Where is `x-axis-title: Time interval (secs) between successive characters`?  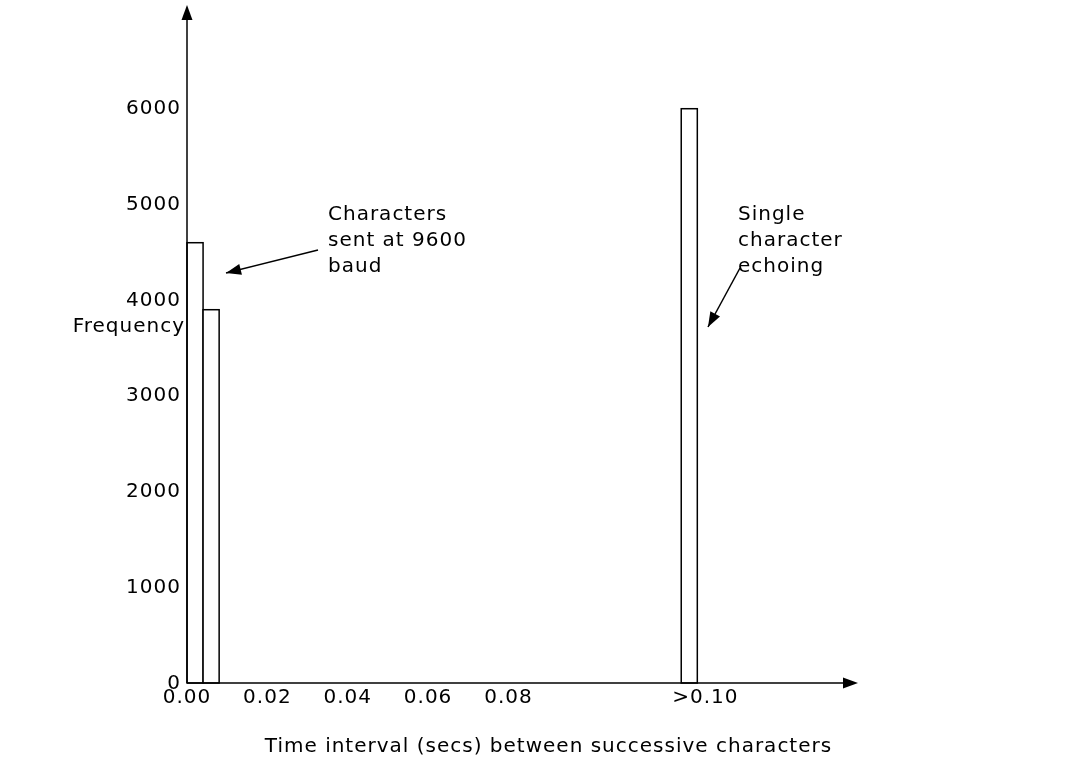 x-axis-title: Time interval (secs) between successive characters is located at coordinates (548, 745).